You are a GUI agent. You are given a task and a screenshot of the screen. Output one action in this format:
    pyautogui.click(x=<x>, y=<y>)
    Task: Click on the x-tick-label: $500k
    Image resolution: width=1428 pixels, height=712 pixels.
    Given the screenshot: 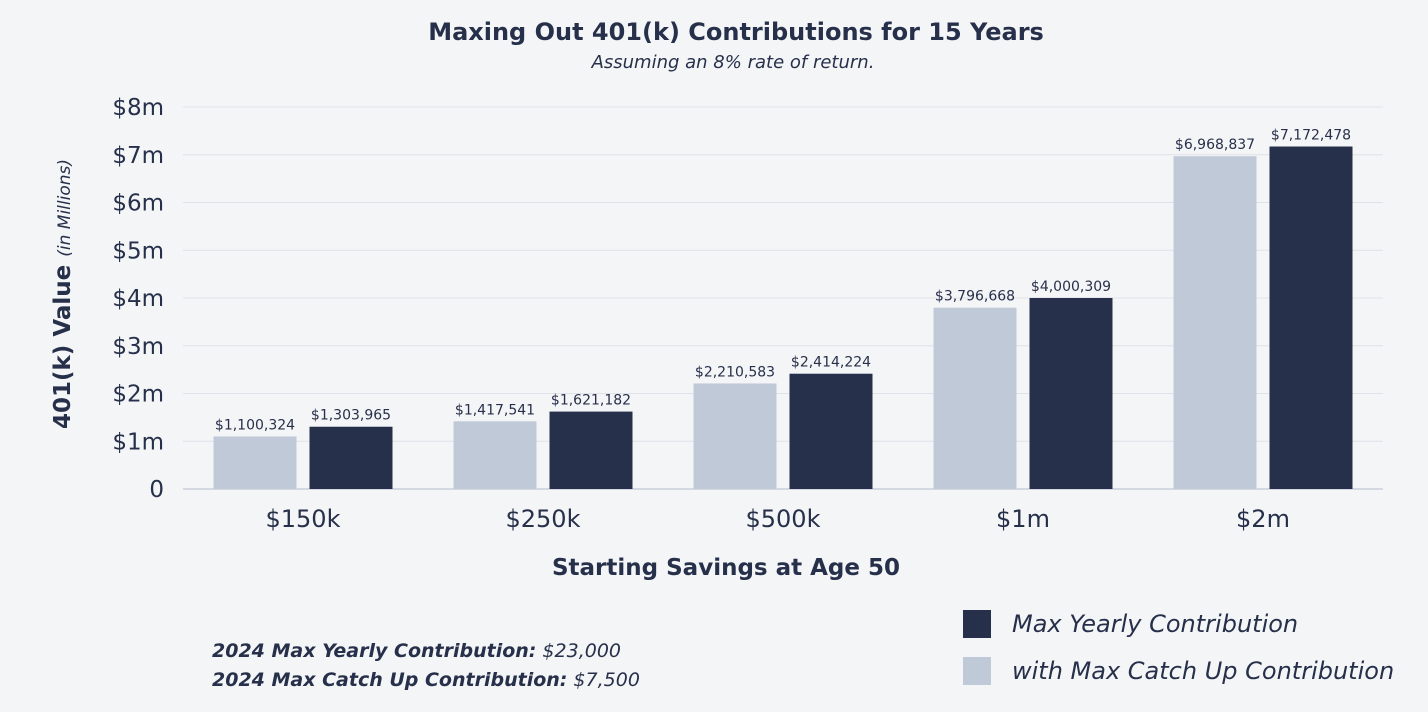 What is the action you would take?
    pyautogui.click(x=783, y=519)
    